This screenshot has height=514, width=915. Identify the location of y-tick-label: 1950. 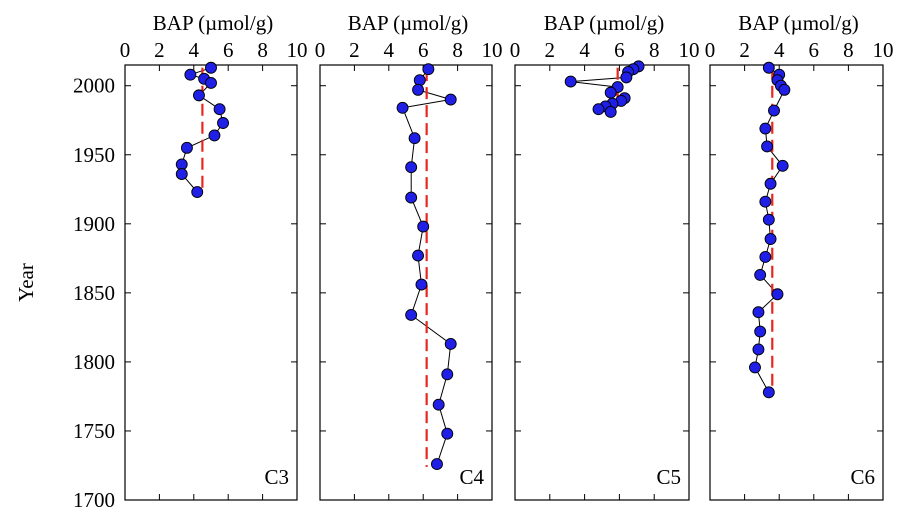
(94, 155).